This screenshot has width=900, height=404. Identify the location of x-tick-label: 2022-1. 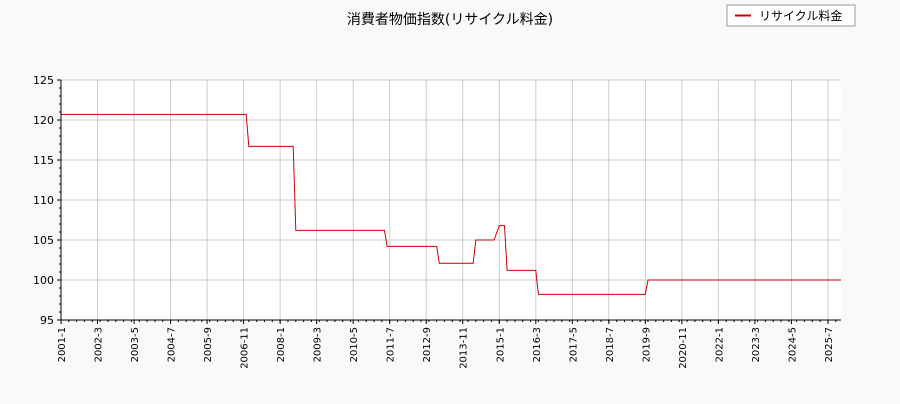
(719, 344).